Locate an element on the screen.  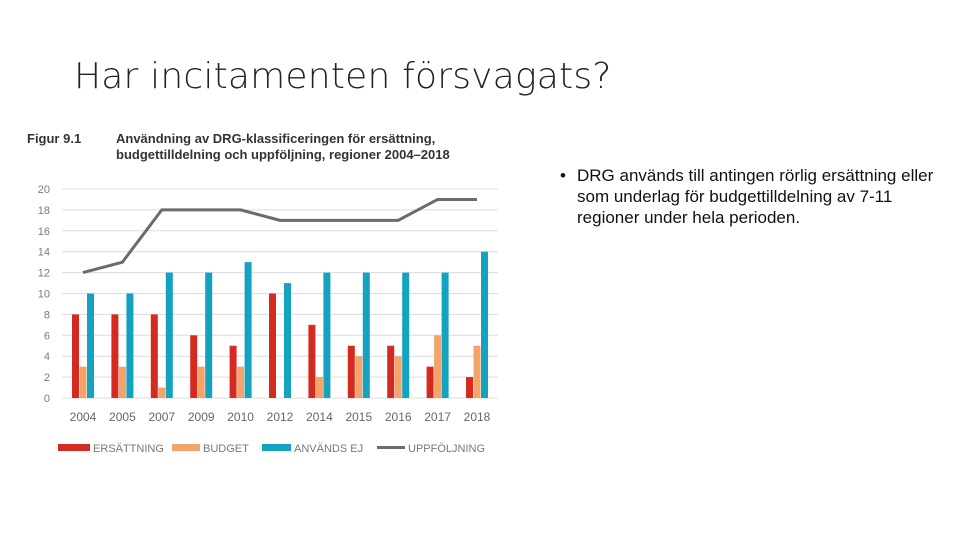
x-tick-label: 2016 is located at coordinates (398, 417).